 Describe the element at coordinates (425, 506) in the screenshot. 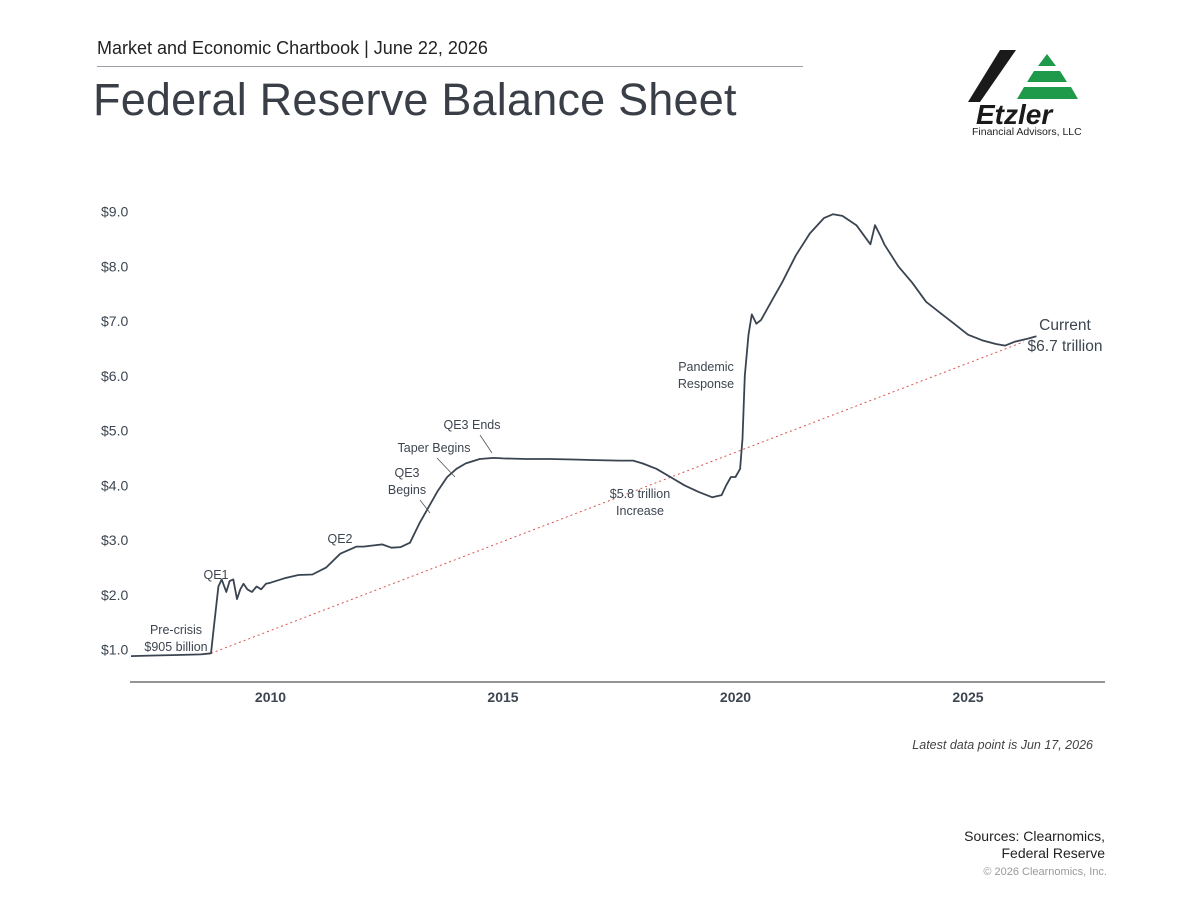

I see `qe3begins-leader` at that location.